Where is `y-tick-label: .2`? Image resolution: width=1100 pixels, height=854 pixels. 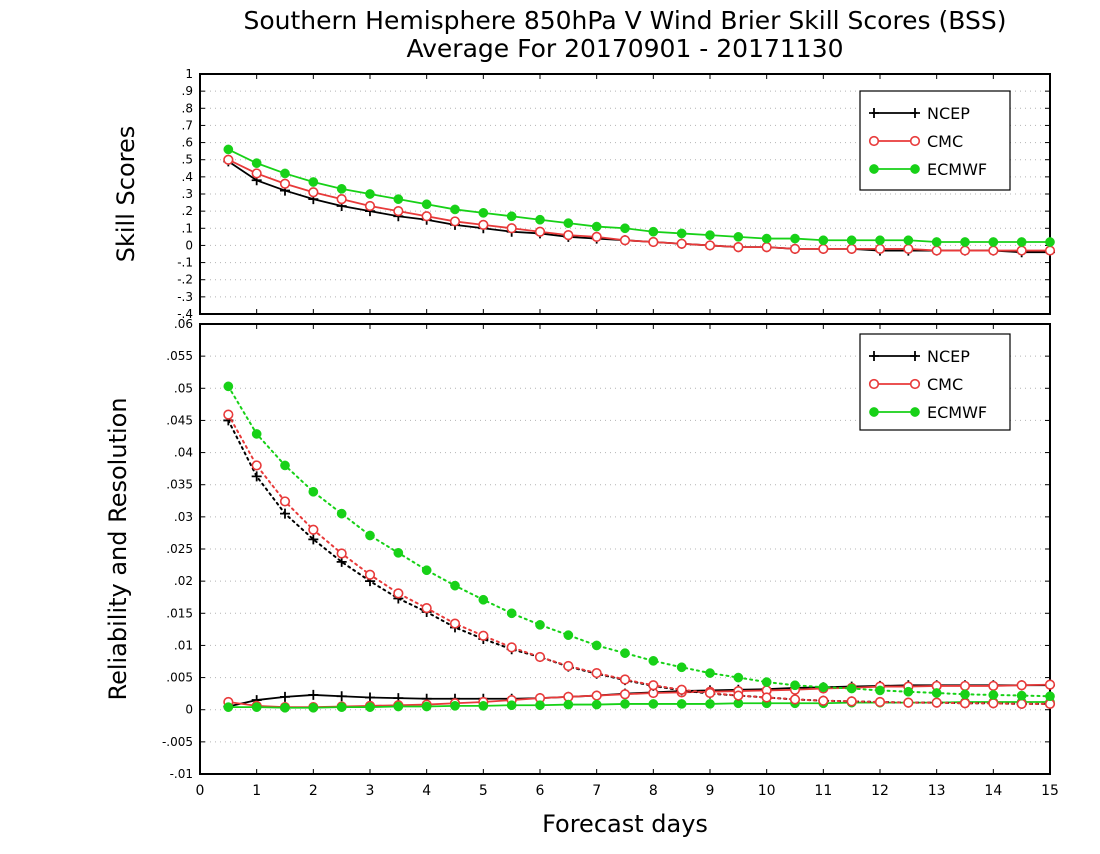 y-tick-label: .2 is located at coordinates (187, 211).